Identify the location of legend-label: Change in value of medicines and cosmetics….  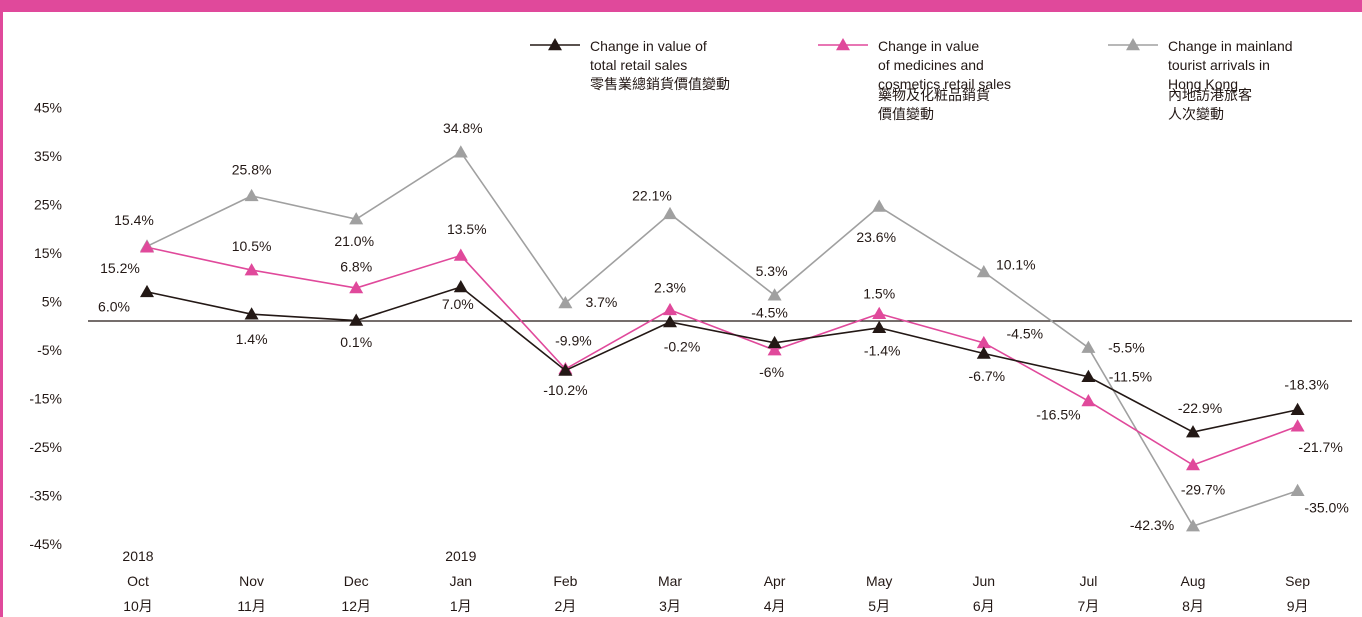
(944, 80).